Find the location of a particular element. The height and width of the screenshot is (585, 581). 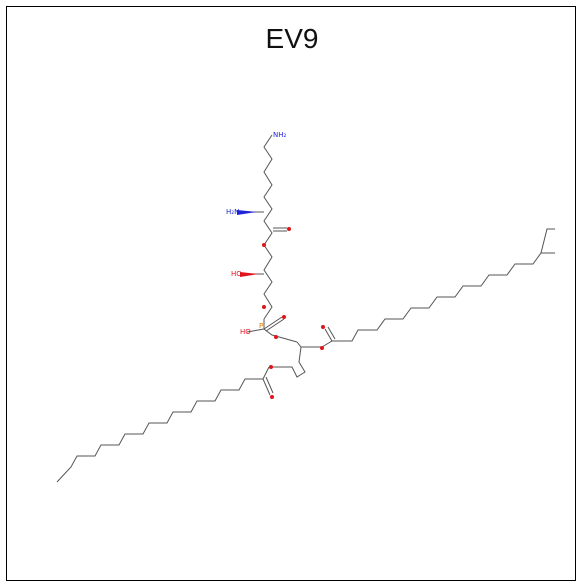

upper-acyl-chain is located at coordinates (438, 288).